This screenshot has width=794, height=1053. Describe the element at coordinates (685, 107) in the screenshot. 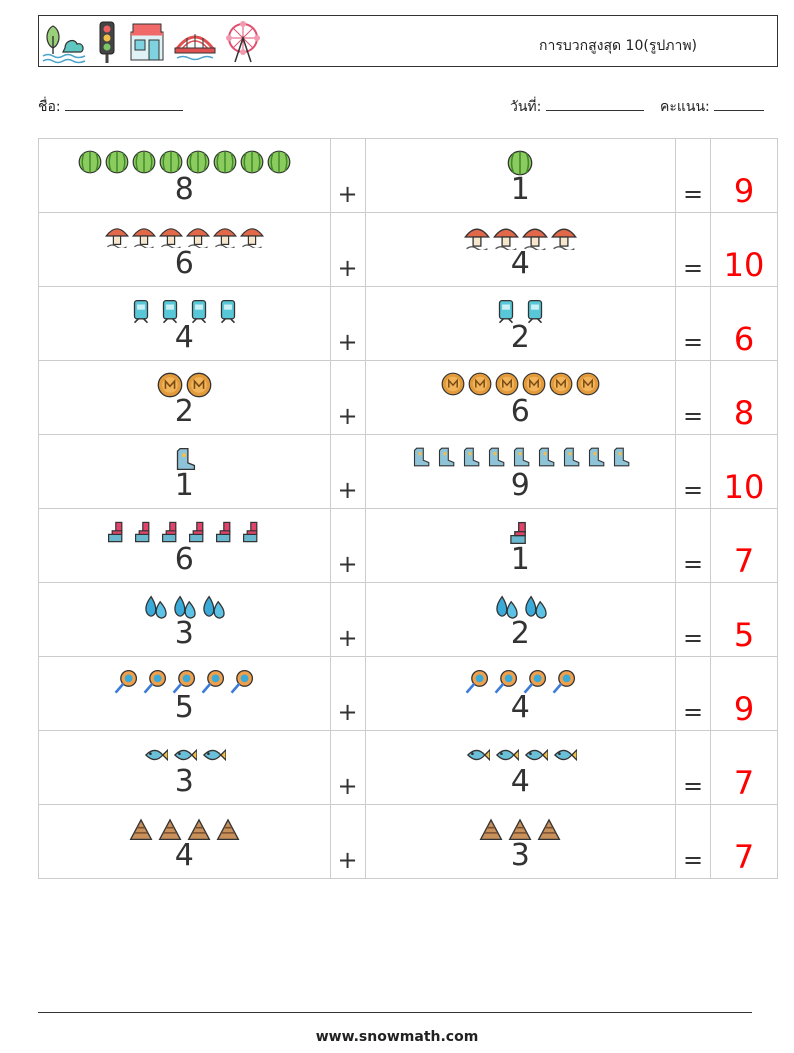

I see `score-label: คะแนน:` at that location.